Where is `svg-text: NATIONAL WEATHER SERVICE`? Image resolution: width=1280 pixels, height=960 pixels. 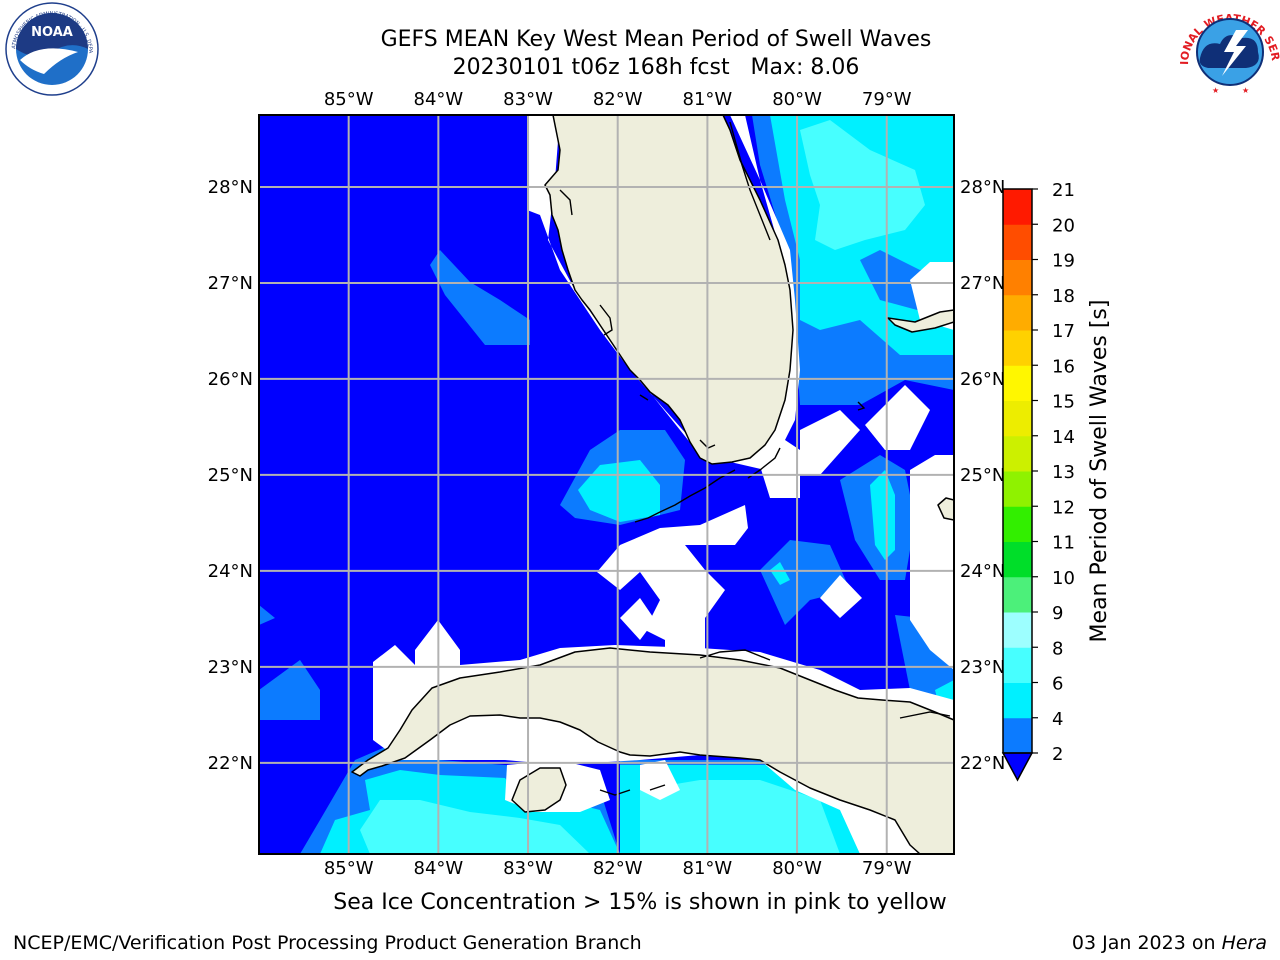
svg-text: NATIONAL WEATHER SERVICE is located at coordinates (640, 32).